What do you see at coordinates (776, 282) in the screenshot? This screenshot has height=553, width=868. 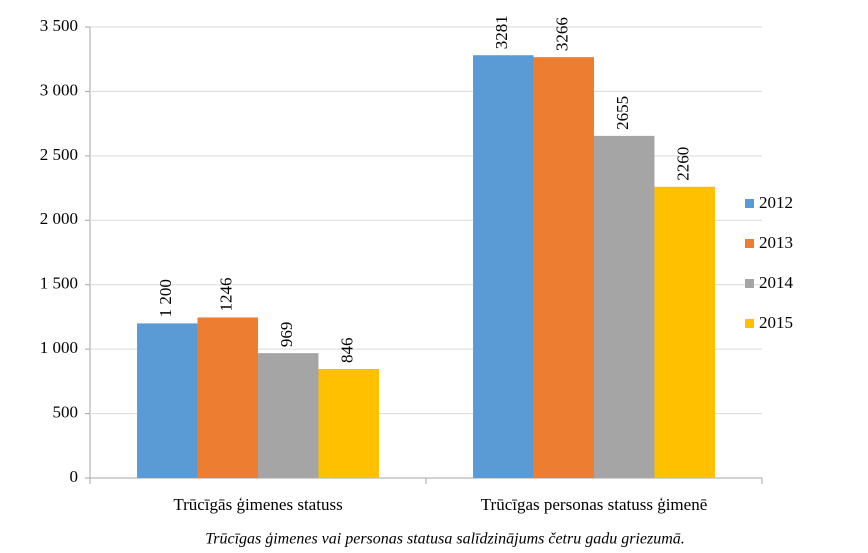 I see `legend-label: 2014` at bounding box center [776, 282].